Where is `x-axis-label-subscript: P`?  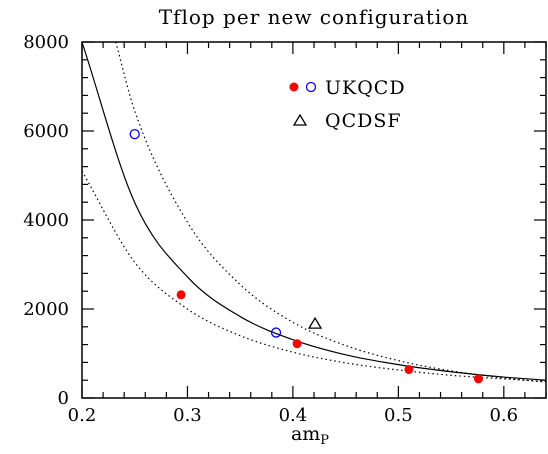 x-axis-label-subscript: P is located at coordinates (324, 440).